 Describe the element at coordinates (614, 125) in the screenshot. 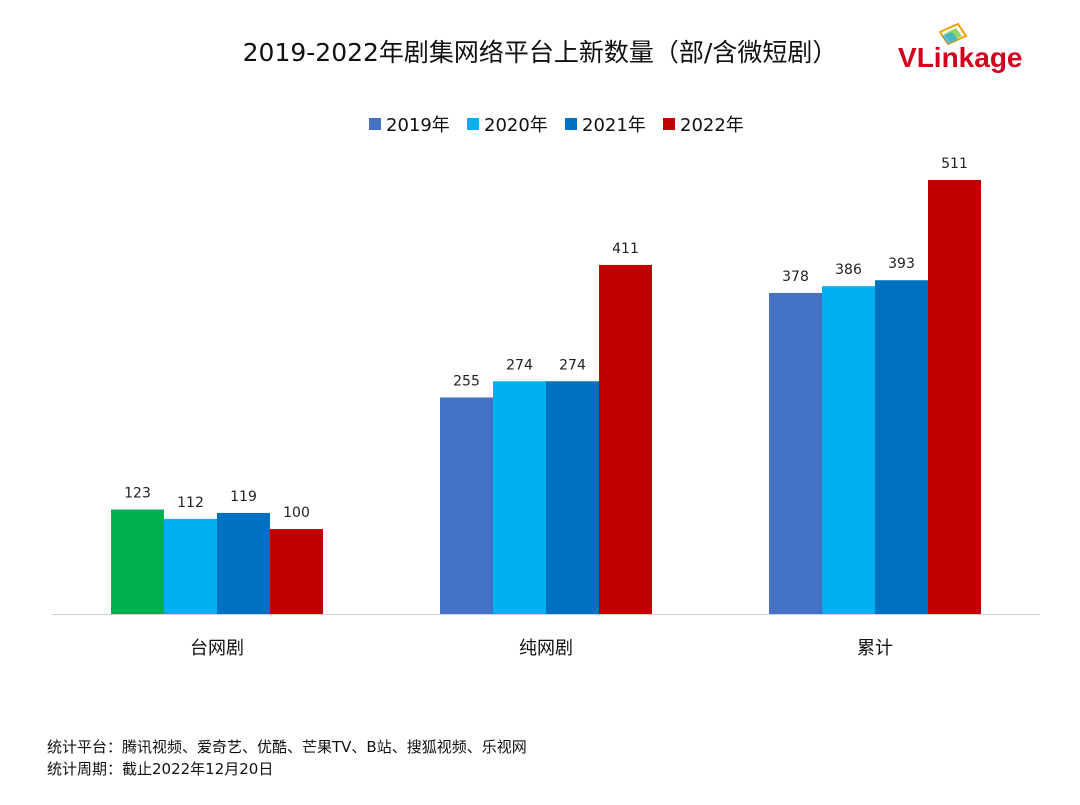

I see `legend-label: 2021年` at that location.